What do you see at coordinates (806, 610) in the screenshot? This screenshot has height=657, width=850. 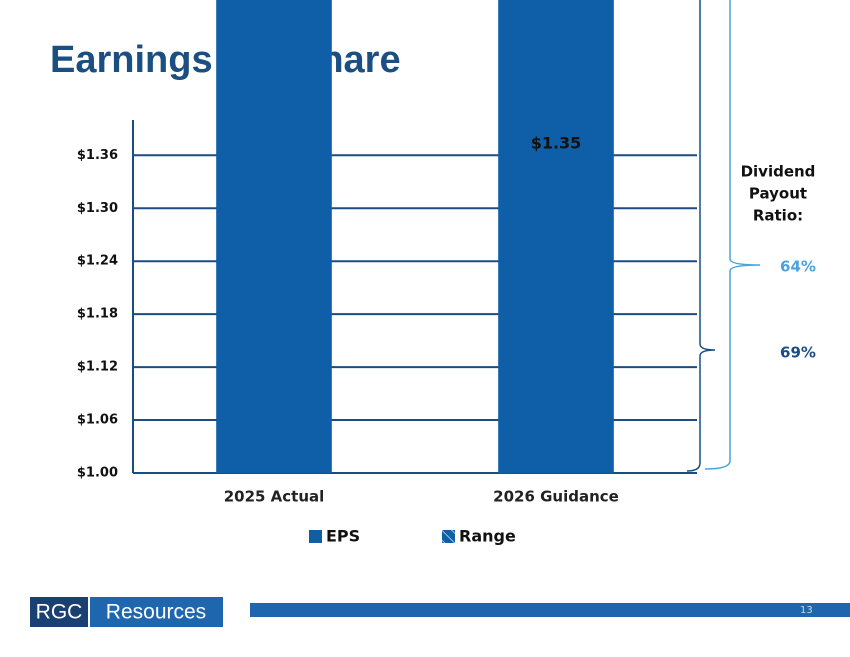 I see `page-number: 13` at bounding box center [806, 610].